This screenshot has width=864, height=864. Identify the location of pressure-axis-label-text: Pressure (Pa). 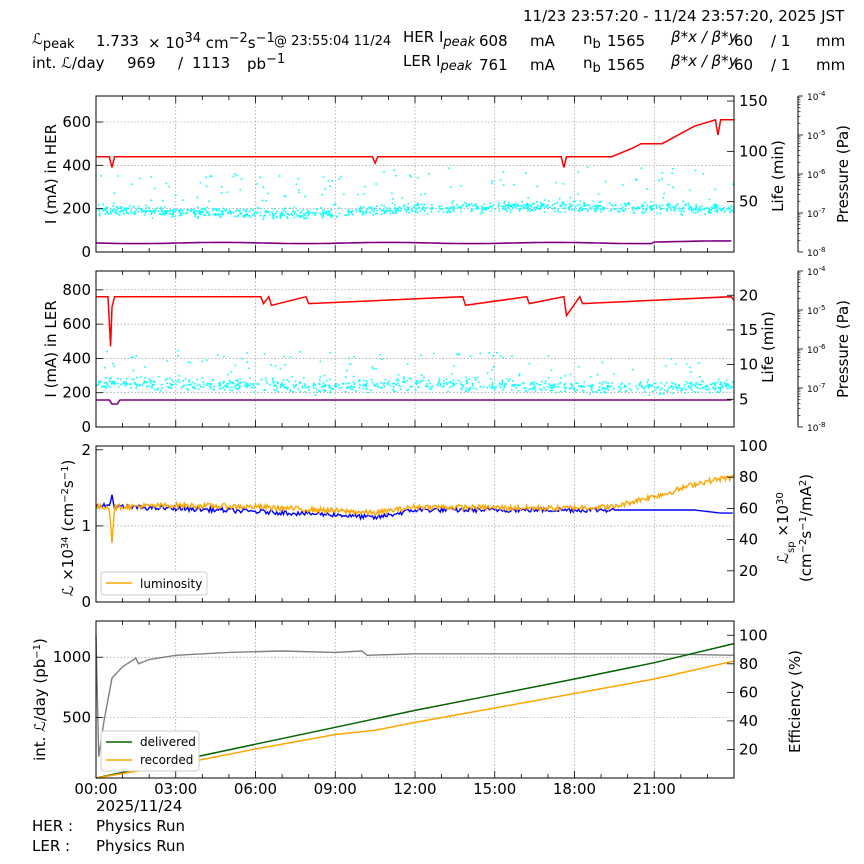
(843, 174).